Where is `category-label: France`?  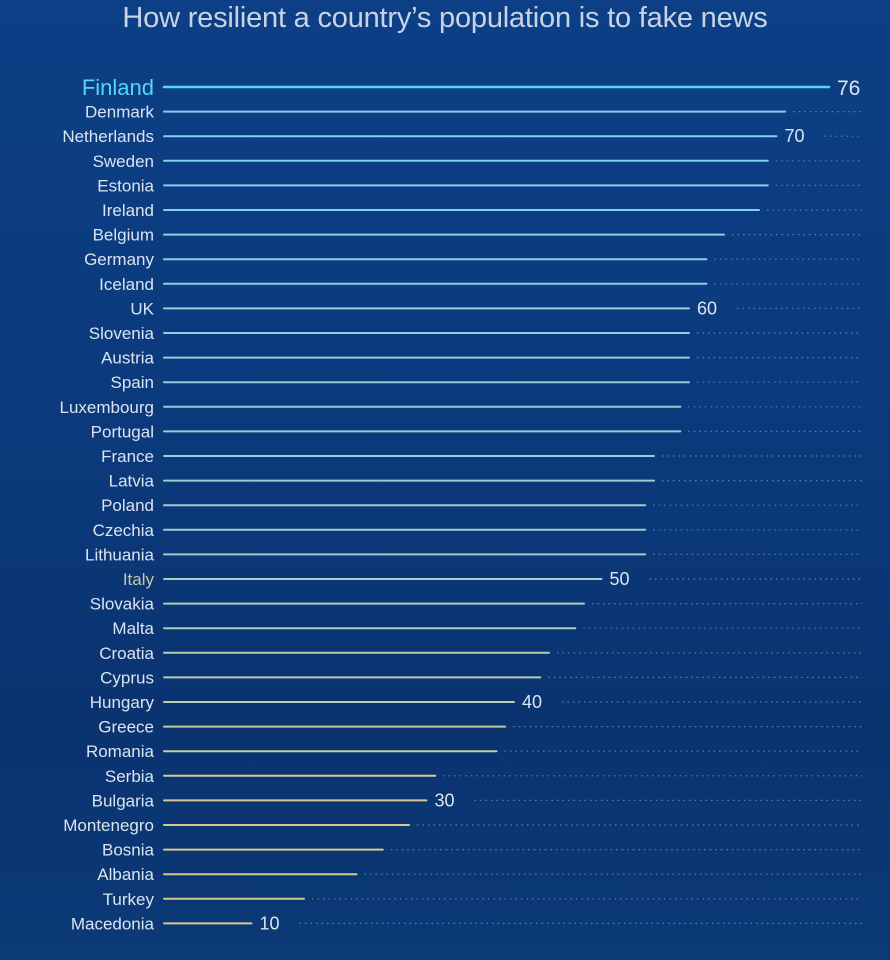 category-label: France is located at coordinates (127, 456).